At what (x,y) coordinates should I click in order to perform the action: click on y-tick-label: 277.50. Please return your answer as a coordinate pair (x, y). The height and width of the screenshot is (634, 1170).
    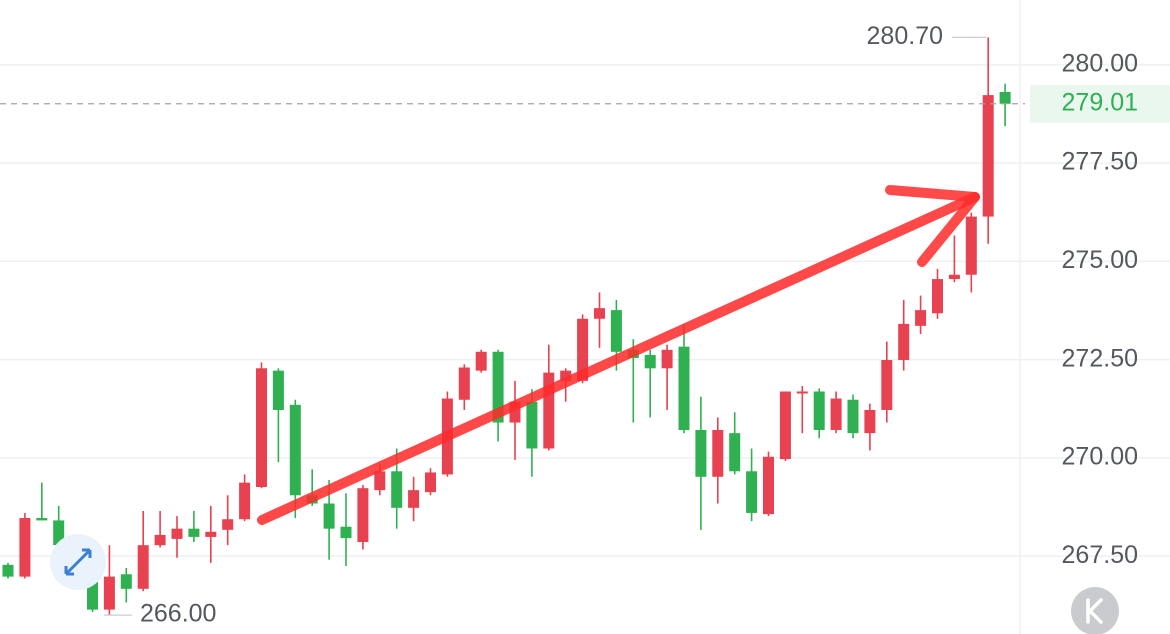
    Looking at the image, I should click on (1100, 162).